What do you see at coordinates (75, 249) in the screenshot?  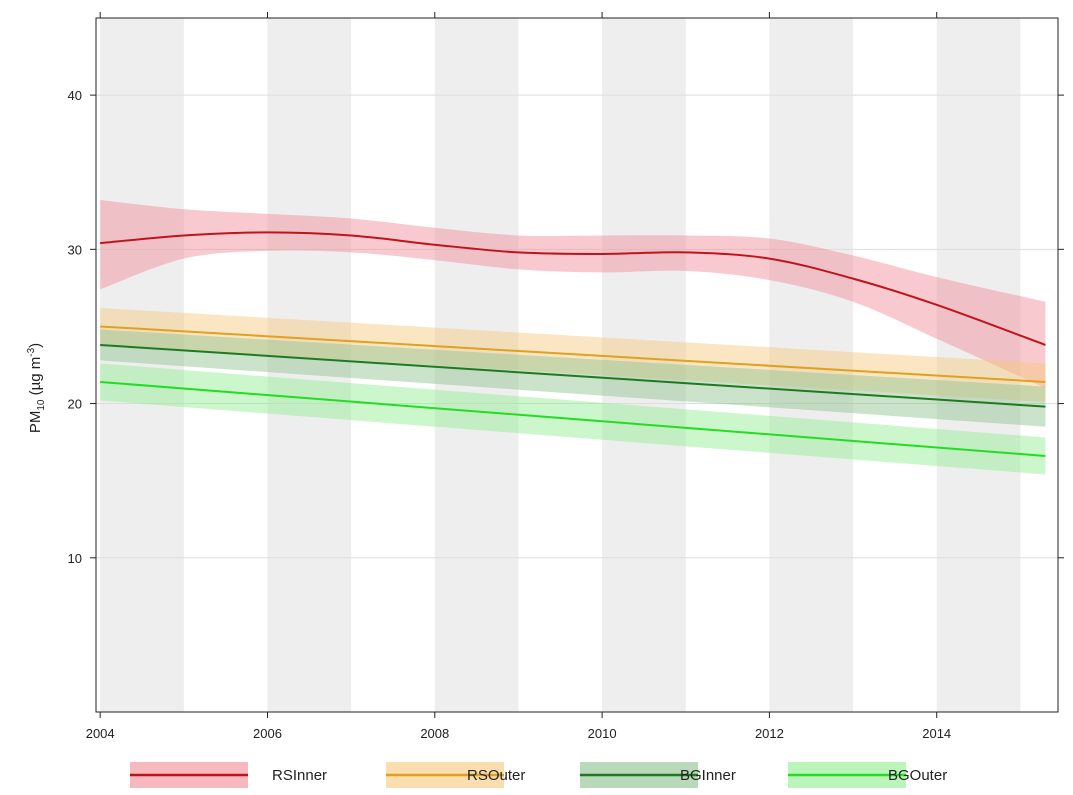 I see `y-tick-label-30: 30` at bounding box center [75, 249].